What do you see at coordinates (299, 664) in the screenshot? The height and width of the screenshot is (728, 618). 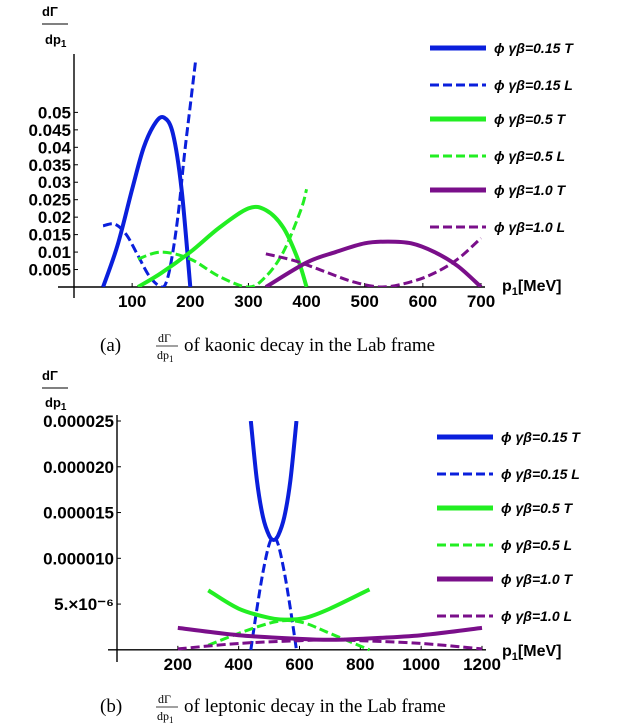 I see `b-x-tick-label: 600` at bounding box center [299, 664].